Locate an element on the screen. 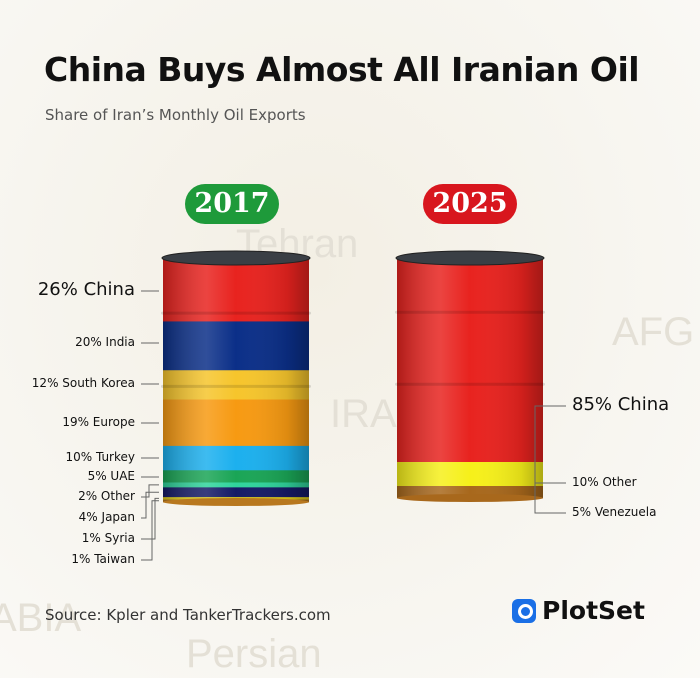 The height and width of the screenshot is (678, 700). brand-name: PlotSet is located at coordinates (593, 610).